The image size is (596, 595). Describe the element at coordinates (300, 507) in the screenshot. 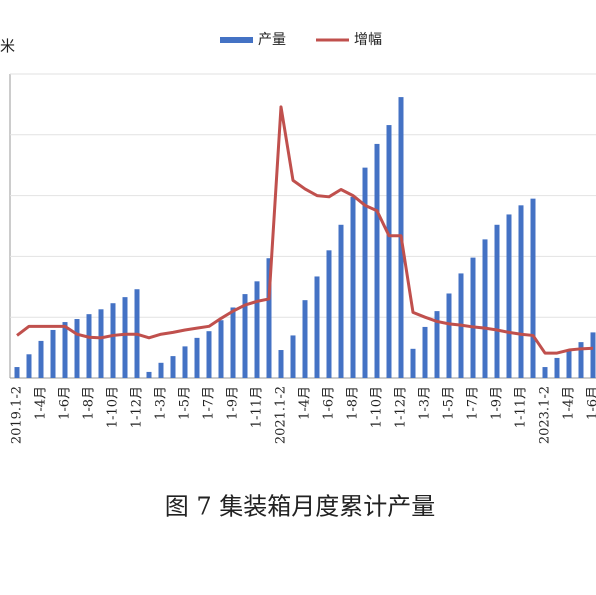

I see `caption: 图 7 集装箱月度累计产量` at that location.